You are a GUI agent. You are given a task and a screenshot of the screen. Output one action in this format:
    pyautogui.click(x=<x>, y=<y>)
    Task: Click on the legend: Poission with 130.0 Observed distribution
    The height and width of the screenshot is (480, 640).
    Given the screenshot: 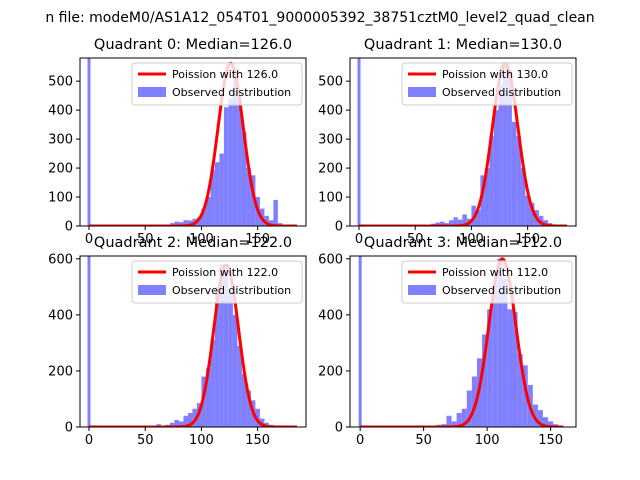 What is the action you would take?
    pyautogui.click(x=487, y=84)
    